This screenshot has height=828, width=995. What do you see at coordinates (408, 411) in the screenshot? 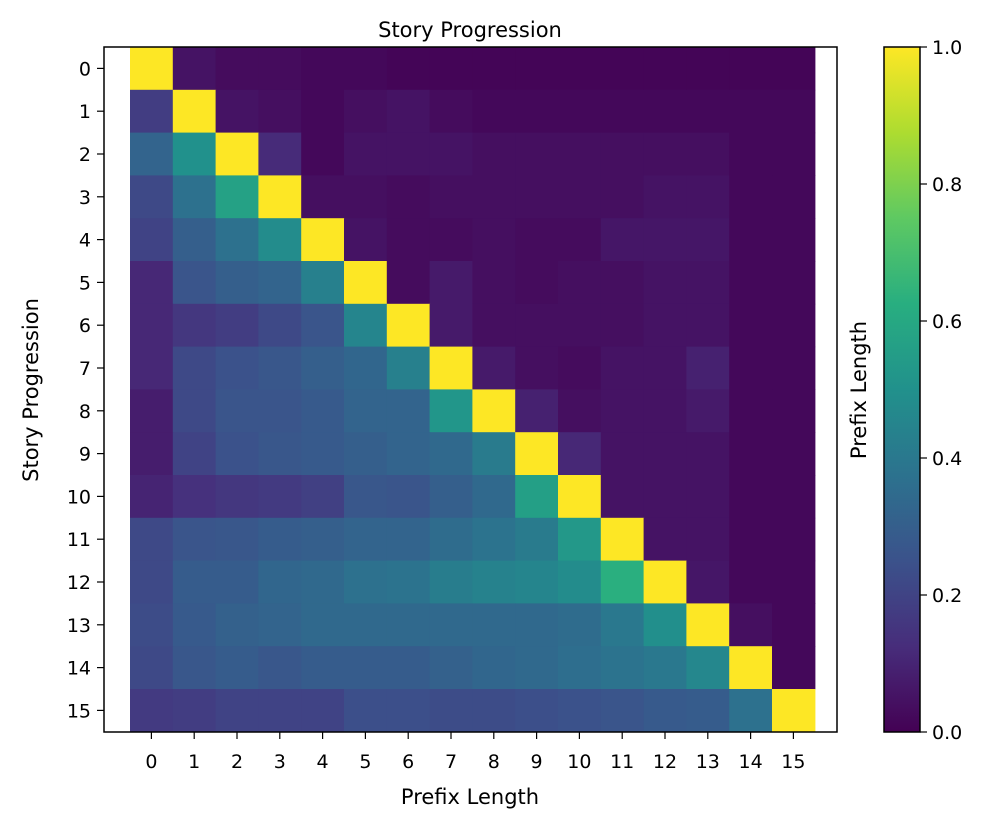
I see `heatmap-cell-r8-c6` at bounding box center [408, 411].